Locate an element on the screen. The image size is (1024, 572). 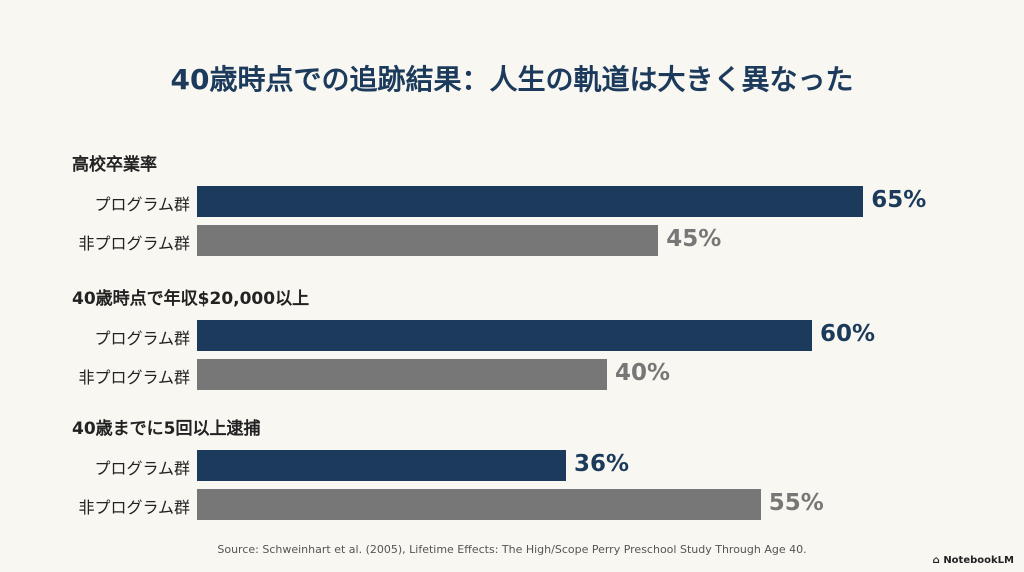
brand-logo: ⌂ NotebookLM is located at coordinates (973, 560).